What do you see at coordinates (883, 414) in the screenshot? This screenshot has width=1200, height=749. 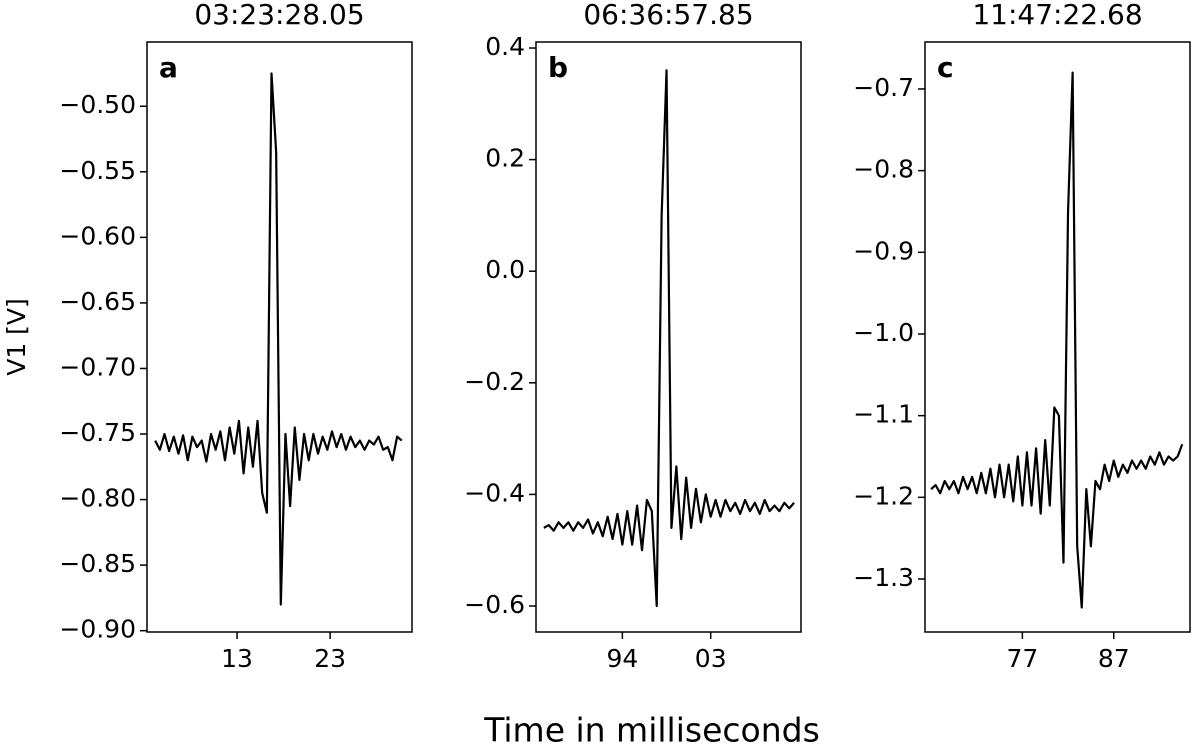 I see `y-tick-label: −1.1` at bounding box center [883, 414].